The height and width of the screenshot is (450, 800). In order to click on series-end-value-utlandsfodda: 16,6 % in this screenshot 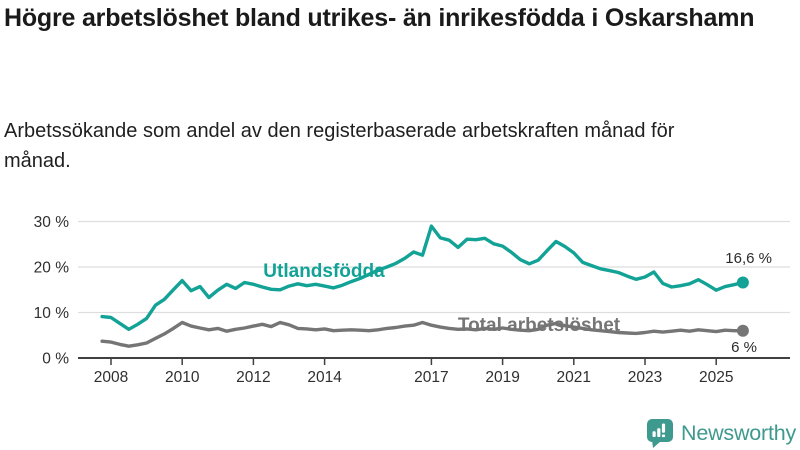, I will do `click(748, 258)`.